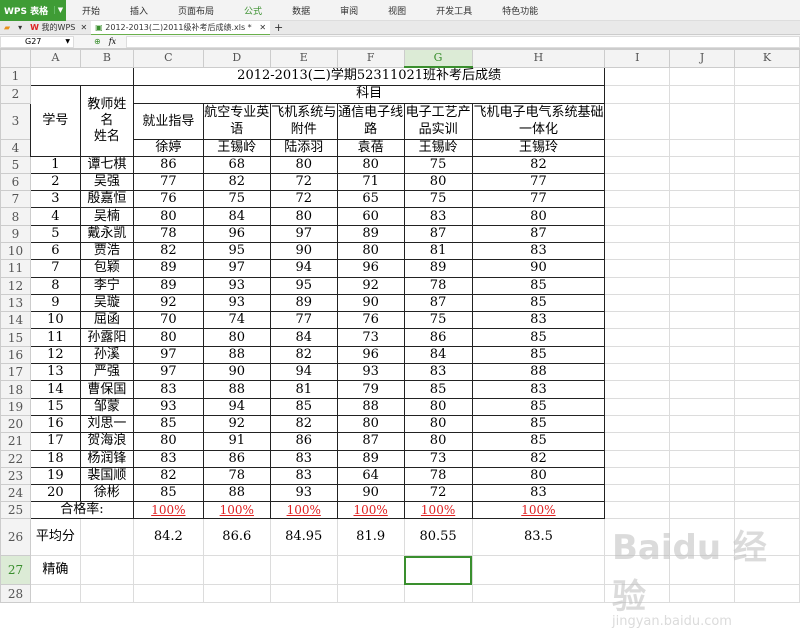 This screenshot has width=800, height=629. Describe the element at coordinates (15, 285) in the screenshot. I see `row-header-12: 12` at that location.